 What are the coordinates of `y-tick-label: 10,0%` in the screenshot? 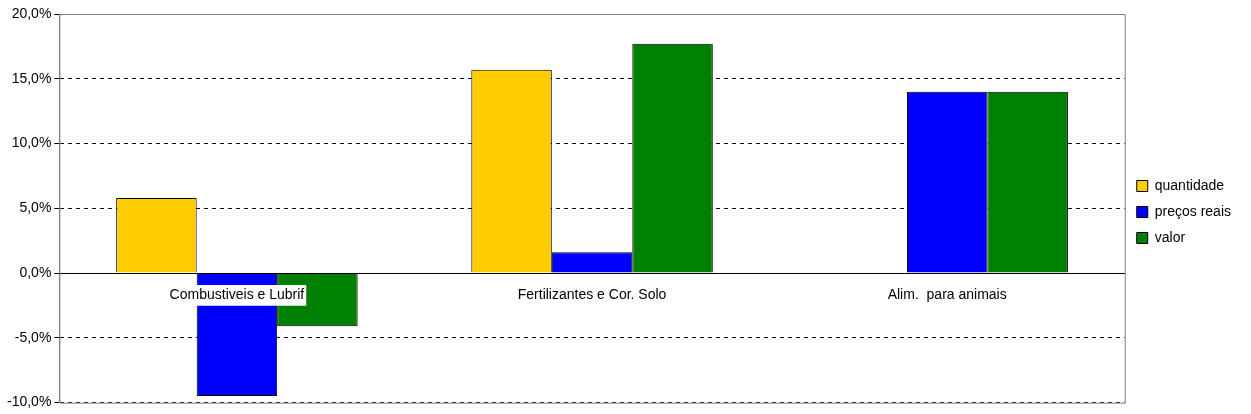 It's located at (31, 142).